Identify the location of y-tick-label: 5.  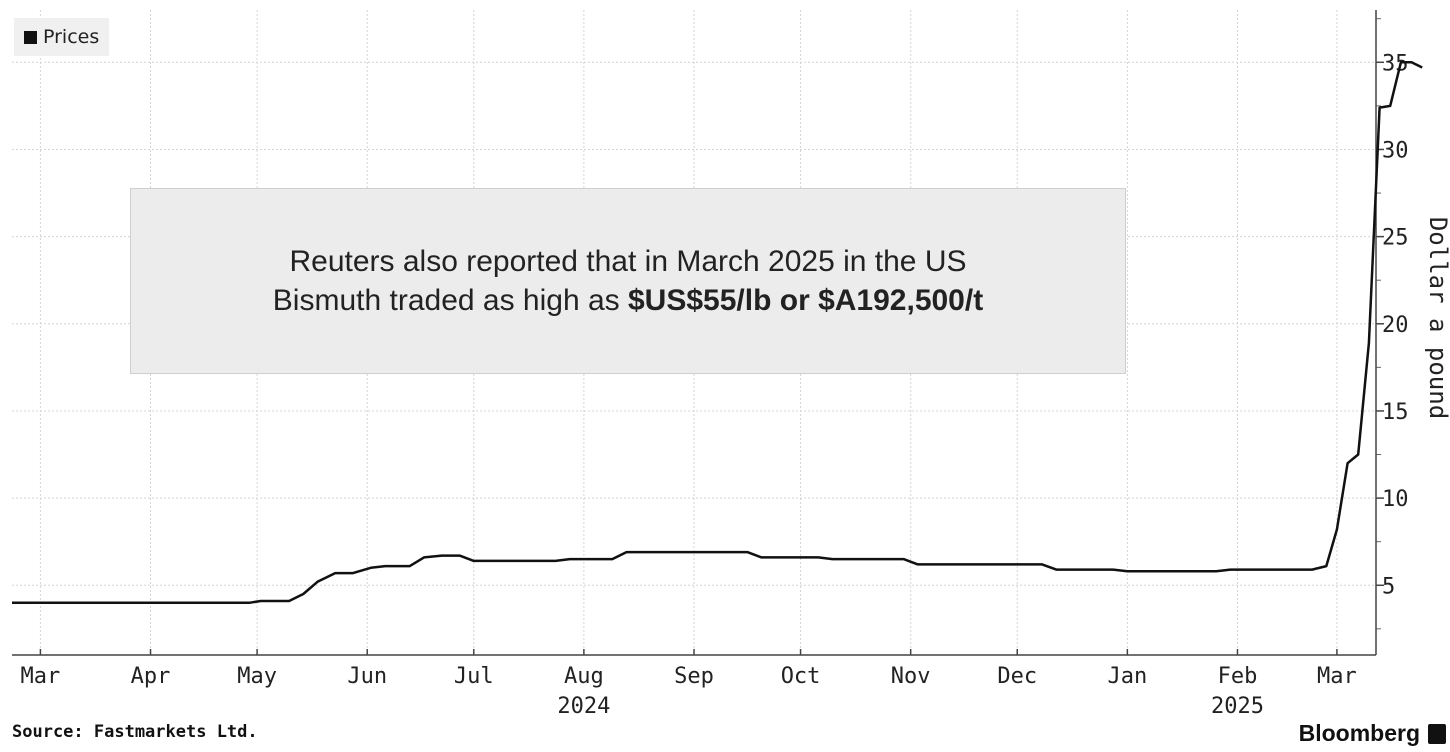
(1388, 586).